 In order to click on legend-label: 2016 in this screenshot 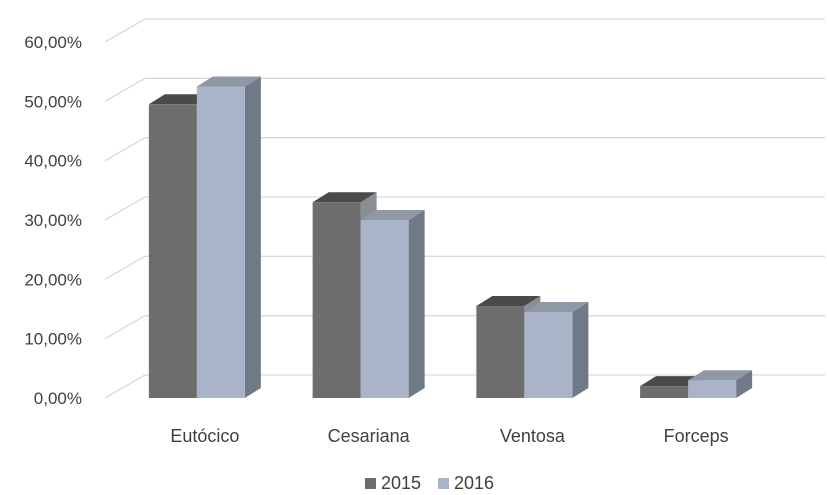, I will do `click(474, 483)`.